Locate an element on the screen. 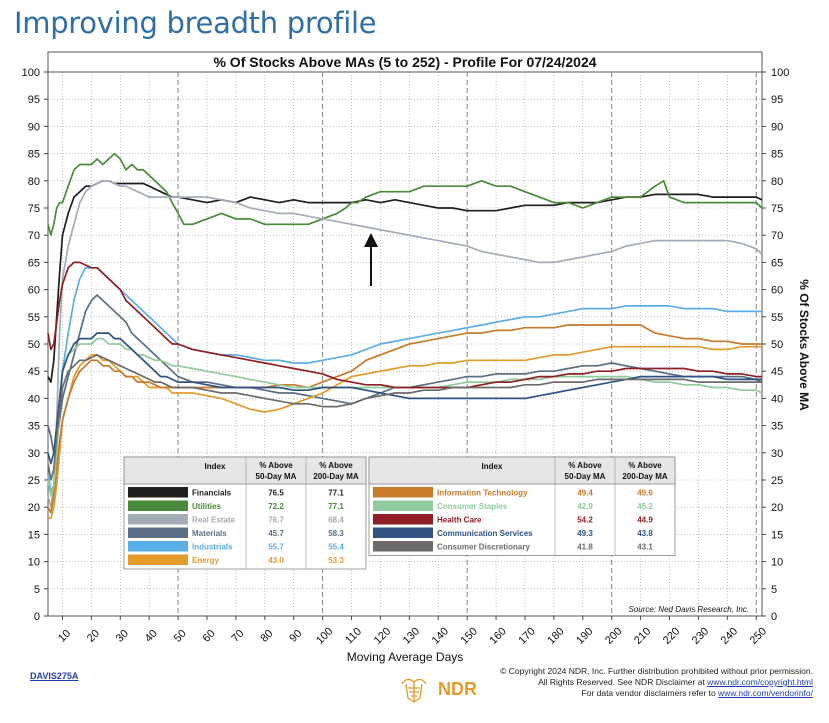  x-tick-label: 60 is located at coordinates (209, 636).